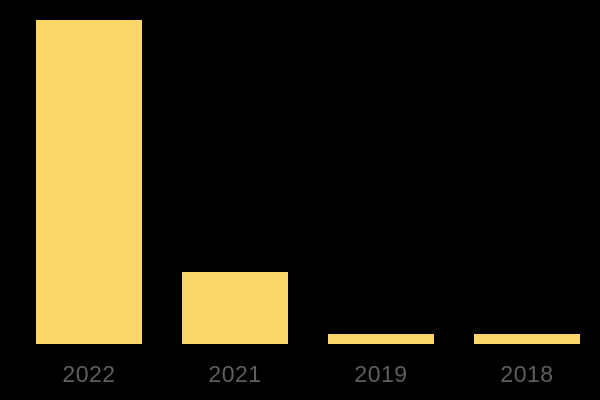 This screenshot has width=600, height=400. Describe the element at coordinates (235, 308) in the screenshot. I see `bar-2021` at that location.